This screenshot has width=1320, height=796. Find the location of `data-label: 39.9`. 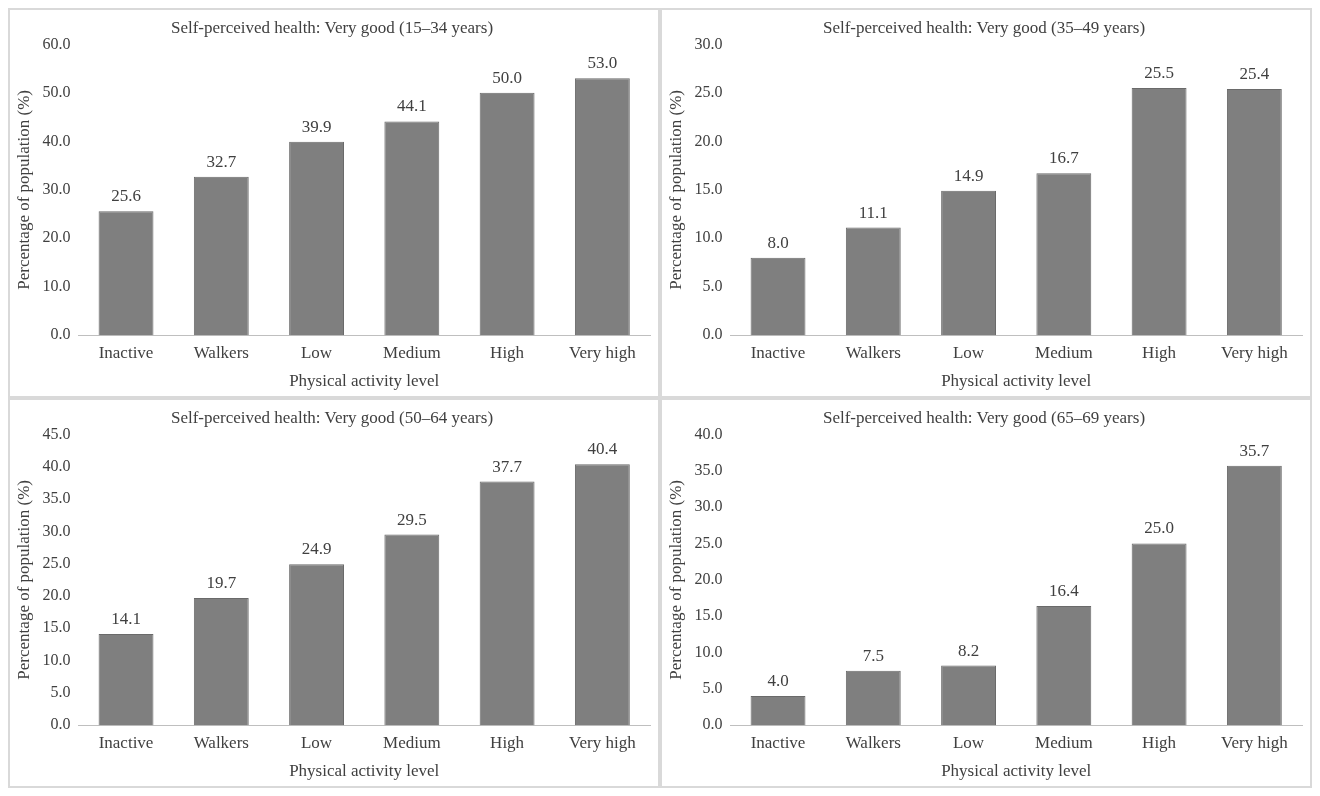

data-label: 39.9 is located at coordinates (316, 126).